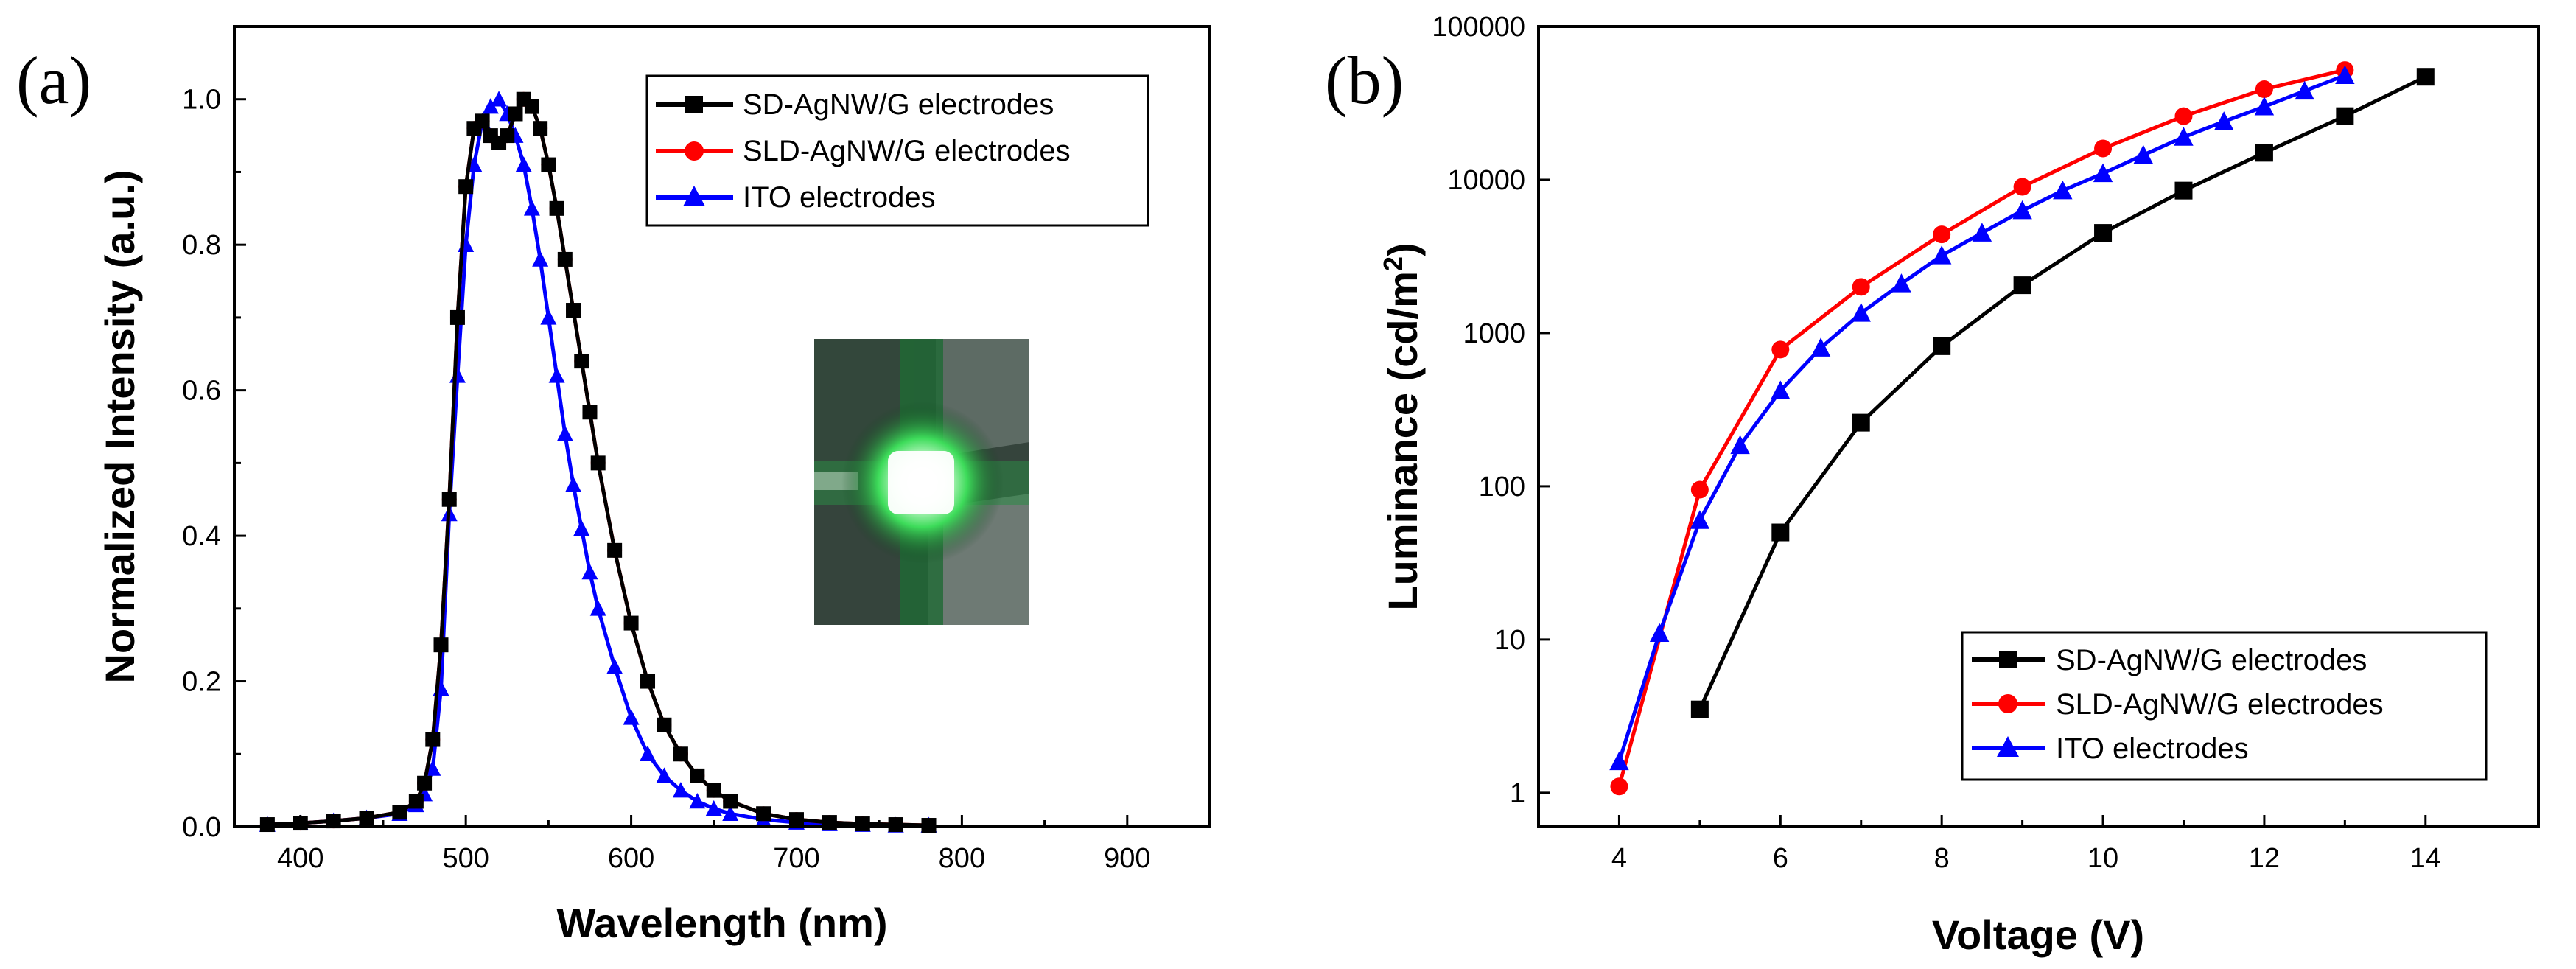  Describe the element at coordinates (962, 859) in the screenshot. I see `x-tick-label-a-4: 800` at that location.